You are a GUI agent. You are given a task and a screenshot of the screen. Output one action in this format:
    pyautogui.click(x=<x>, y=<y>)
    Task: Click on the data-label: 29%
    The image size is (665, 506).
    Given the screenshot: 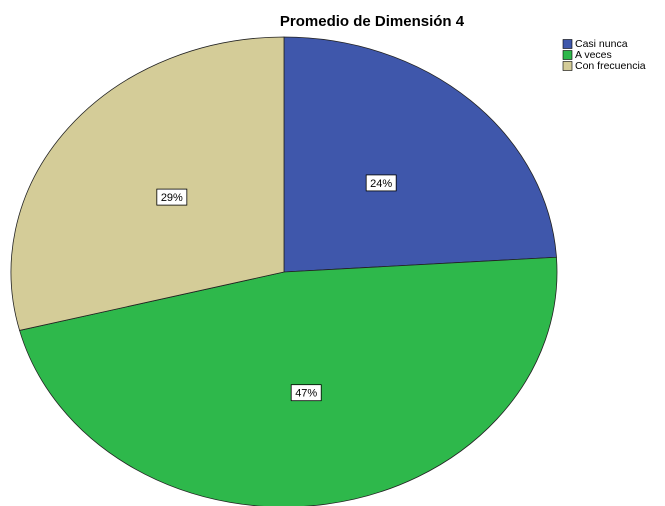 What is the action you would take?
    pyautogui.click(x=172, y=198)
    